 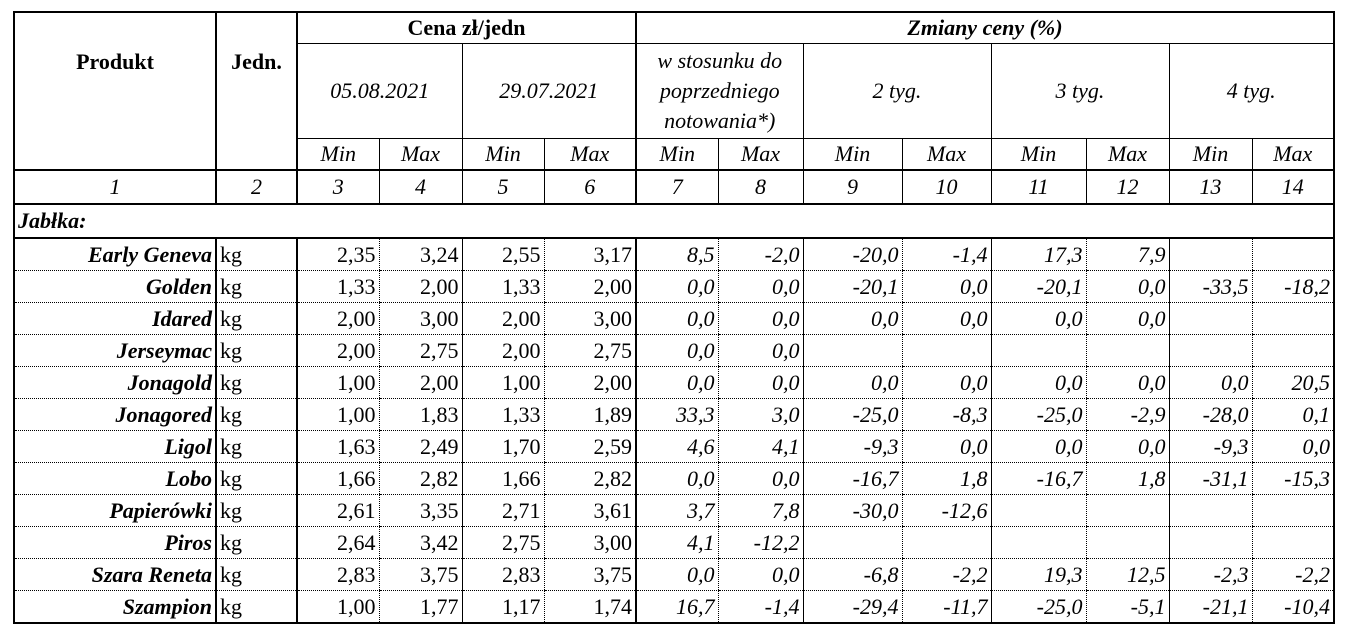 What do you see at coordinates (1038, 446) in the screenshot?
I see `table-cell-col-11: 0,0` at bounding box center [1038, 446].